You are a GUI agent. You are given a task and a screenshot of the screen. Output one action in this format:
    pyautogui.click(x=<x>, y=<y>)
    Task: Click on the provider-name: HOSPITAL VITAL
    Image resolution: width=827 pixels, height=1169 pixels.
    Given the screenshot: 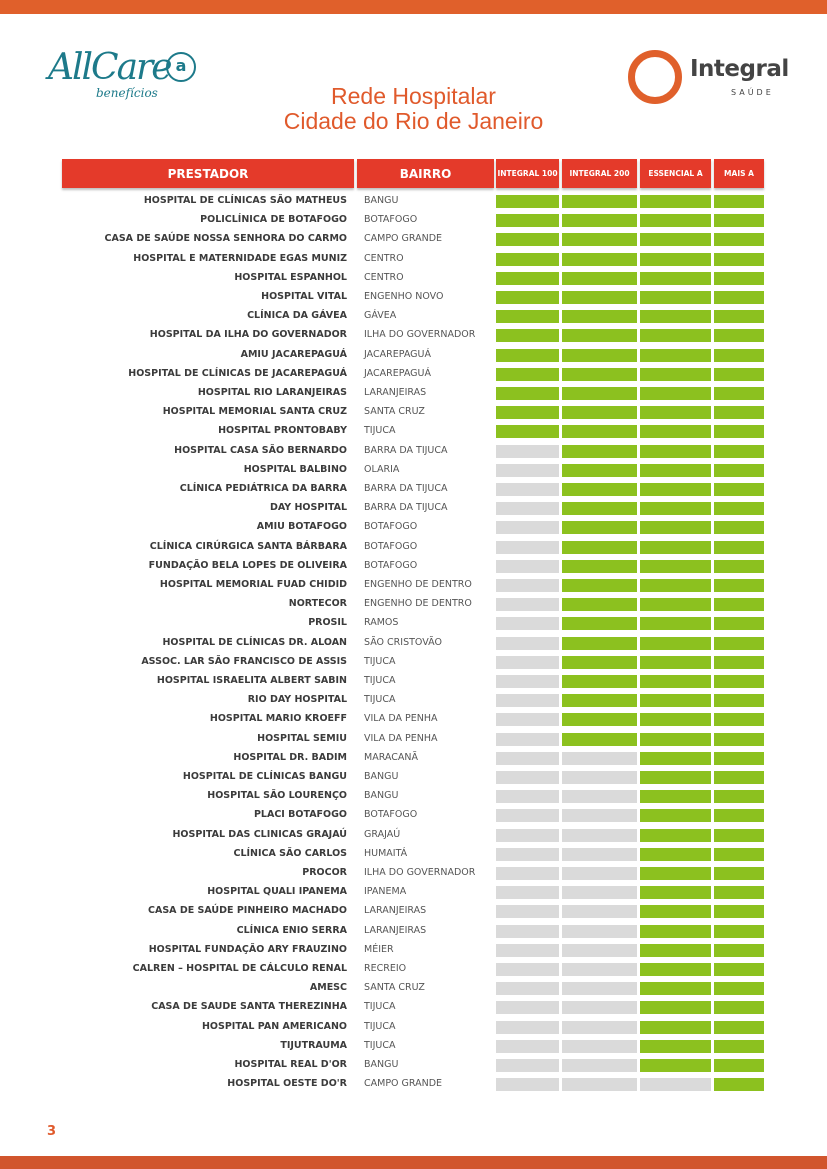 What is the action you would take?
    pyautogui.click(x=304, y=296)
    